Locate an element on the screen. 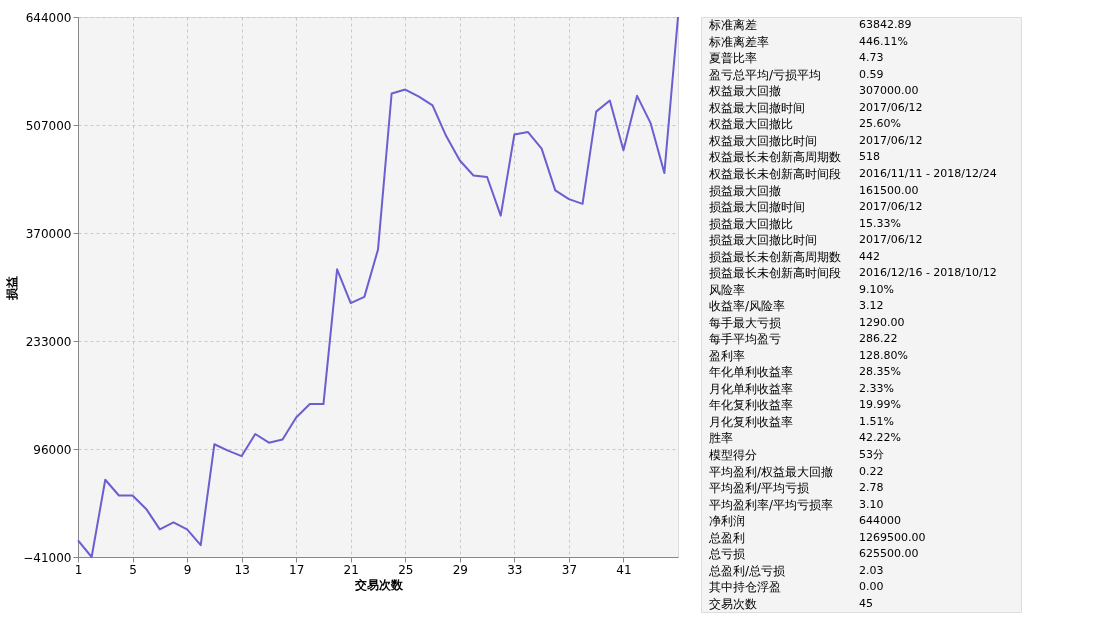  category-label: 风险率 is located at coordinates (727, 289).